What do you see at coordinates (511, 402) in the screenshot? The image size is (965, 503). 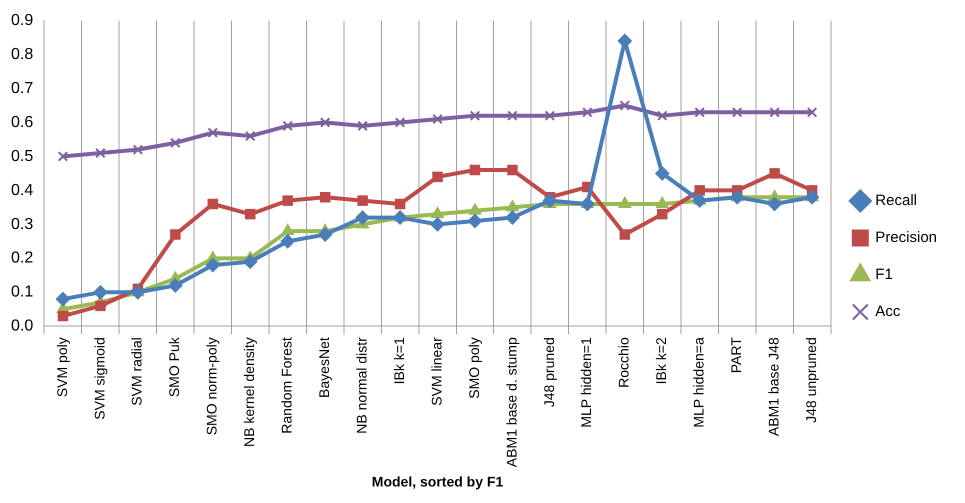 I see `x-tick-label: ABM1 base d. stump` at bounding box center [511, 402].